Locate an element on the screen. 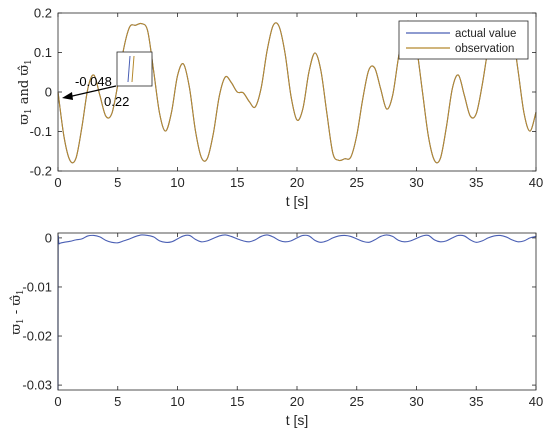 This screenshot has height=439, width=550. top-x-axis-label: t [s] is located at coordinates (297, 201).